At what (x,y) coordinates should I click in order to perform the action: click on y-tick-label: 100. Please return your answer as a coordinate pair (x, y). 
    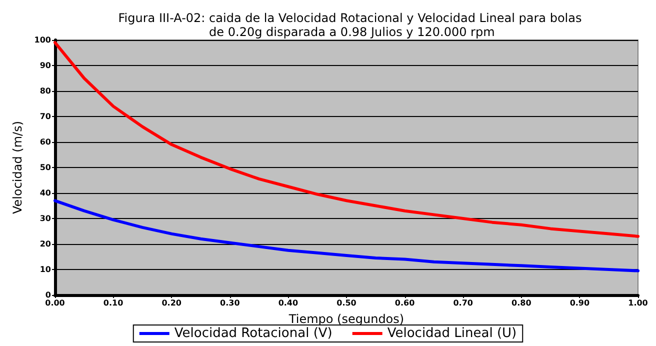
    Looking at the image, I should click on (43, 40).